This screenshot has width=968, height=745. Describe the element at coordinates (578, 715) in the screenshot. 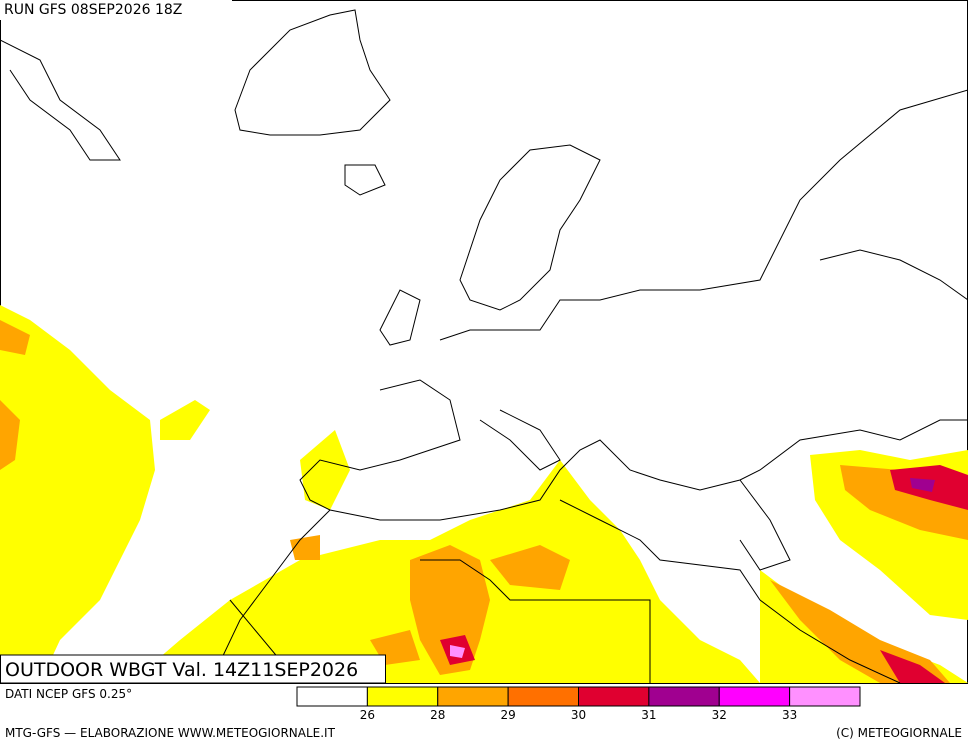

I see `legend-tick-label: 30` at that location.